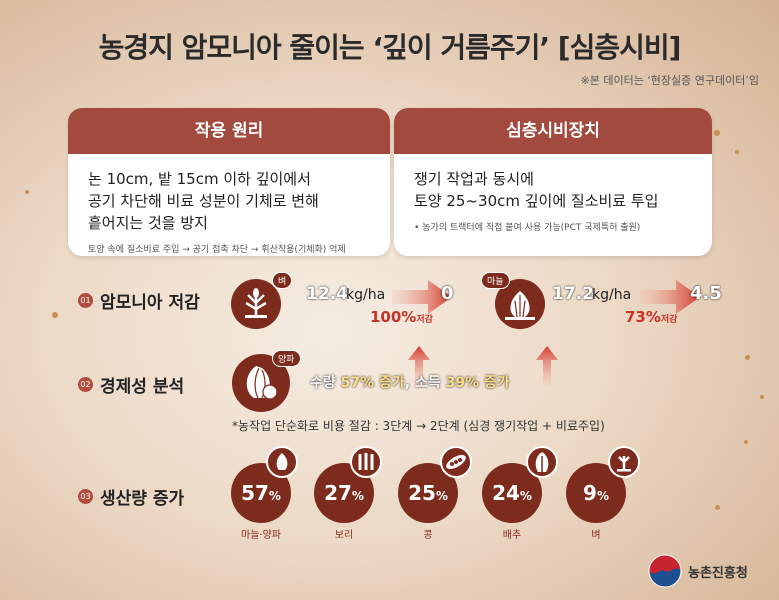 This screenshot has height=600, width=779. I want to click on section-label: 경제성 분석, so click(142, 387).